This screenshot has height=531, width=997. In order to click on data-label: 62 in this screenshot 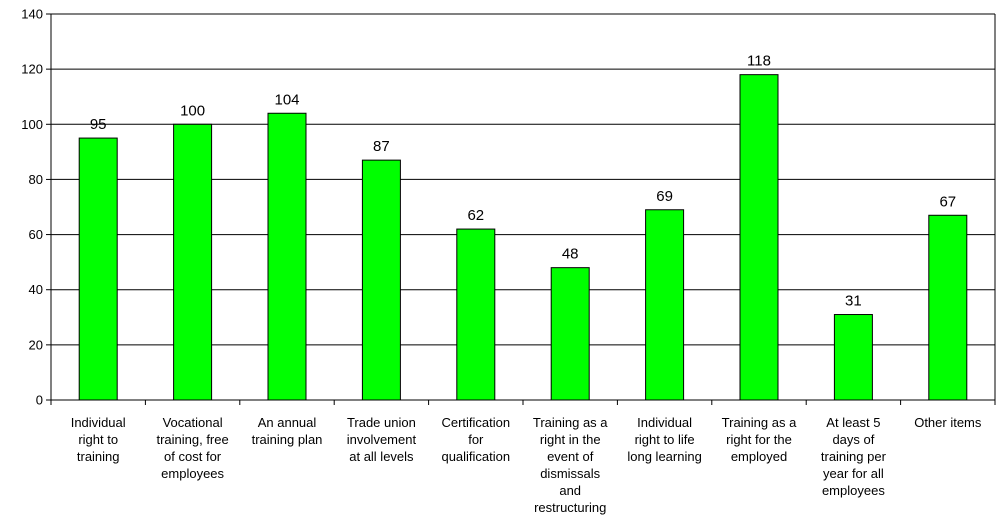, I will do `click(475, 215)`.